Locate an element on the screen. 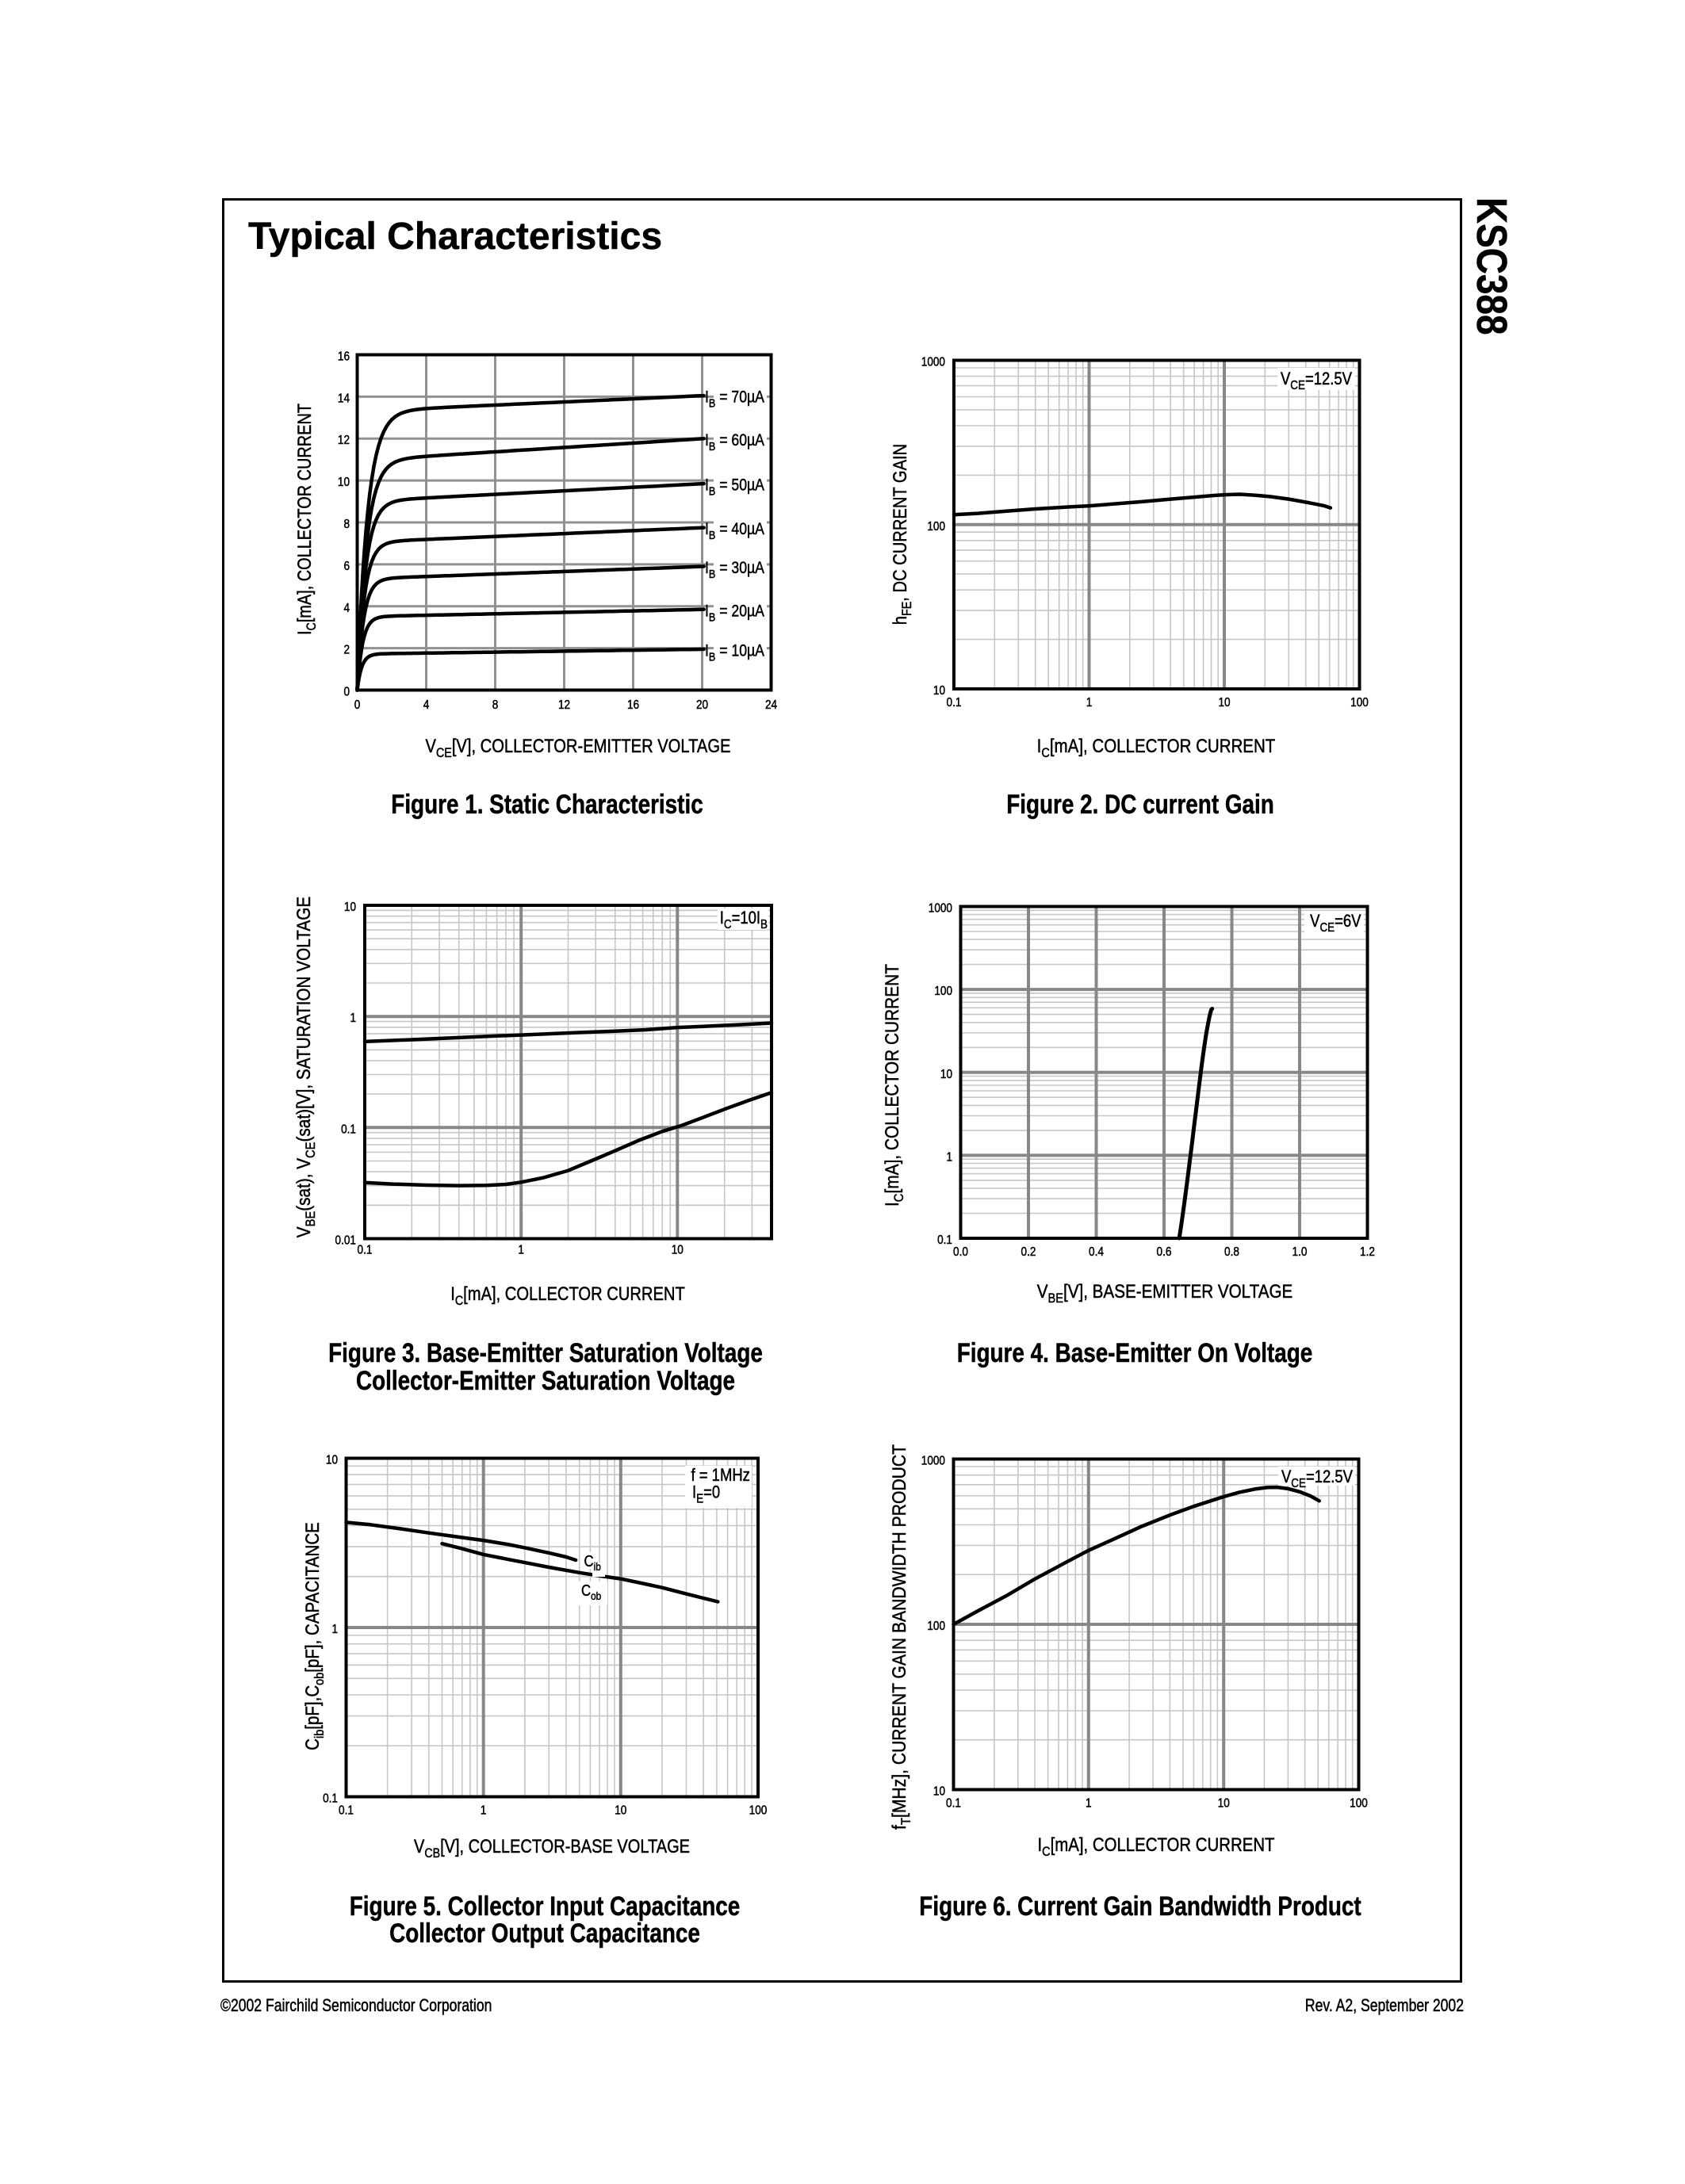 The height and width of the screenshot is (2184, 1685). svg-text: 0.4 is located at coordinates (1096, 1252).